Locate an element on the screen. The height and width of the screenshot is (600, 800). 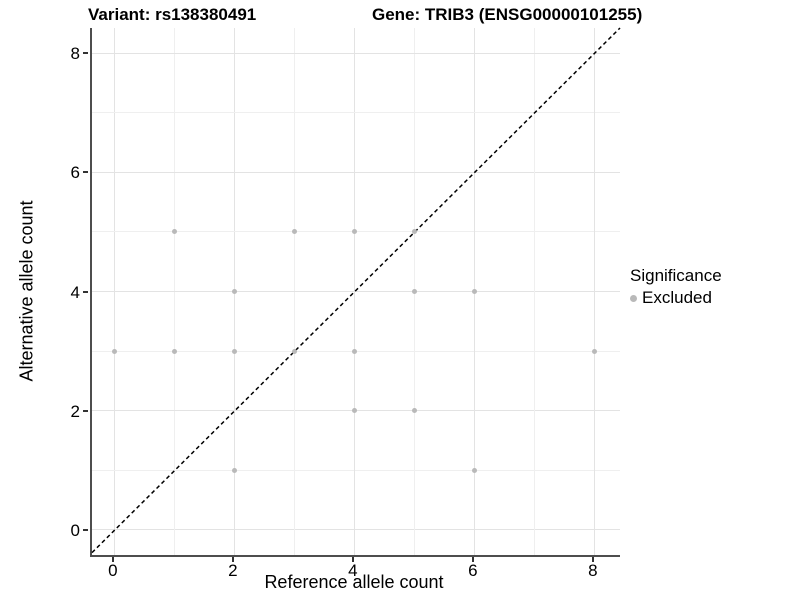
x-tick-label: 4 is located at coordinates (353, 570).